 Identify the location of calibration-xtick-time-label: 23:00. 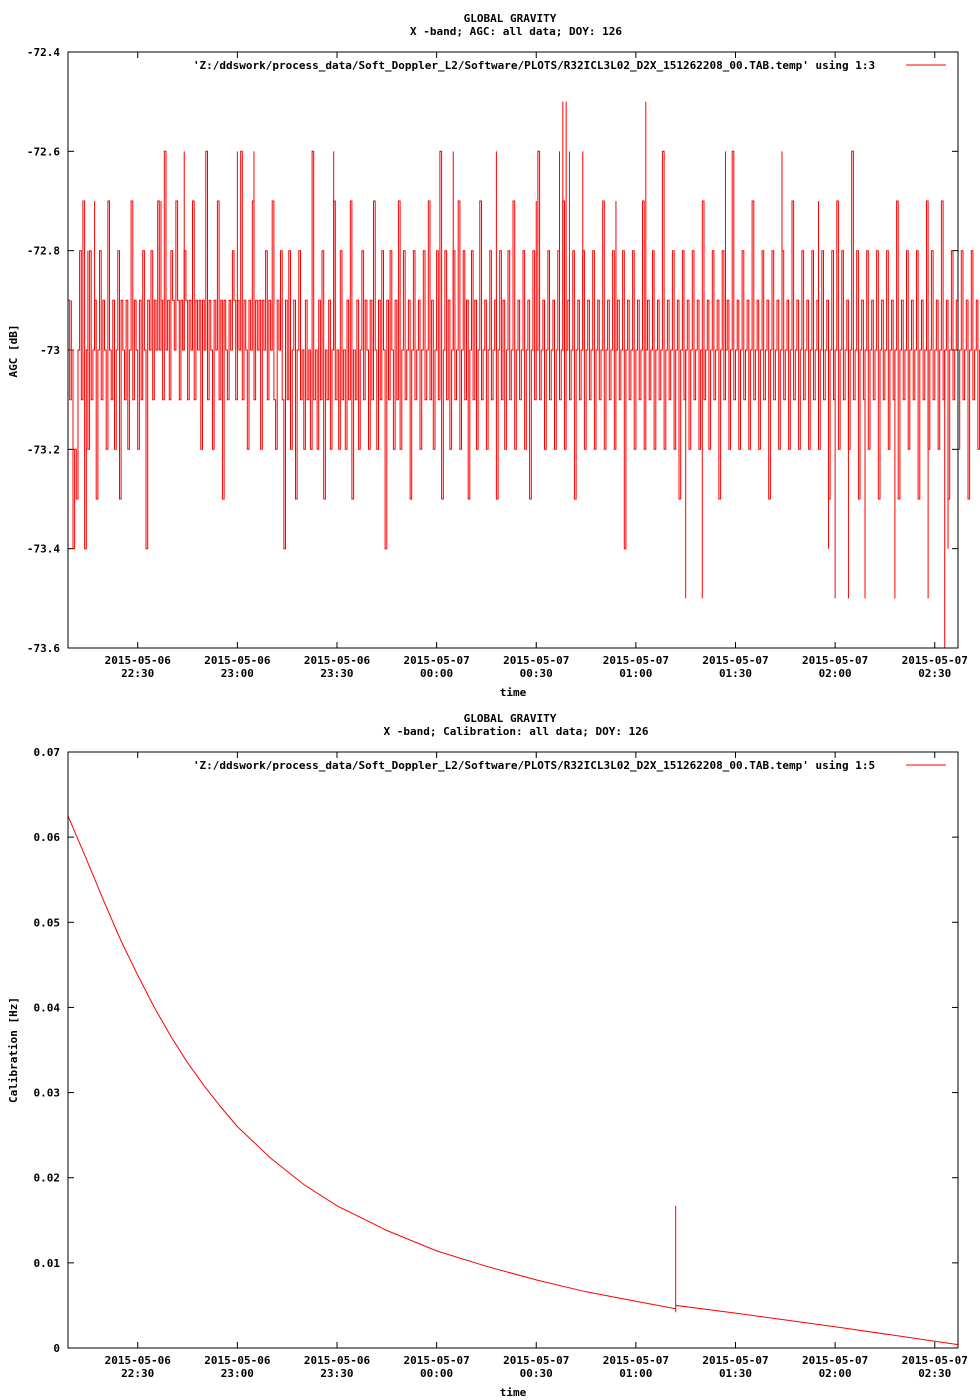
(237, 1373).